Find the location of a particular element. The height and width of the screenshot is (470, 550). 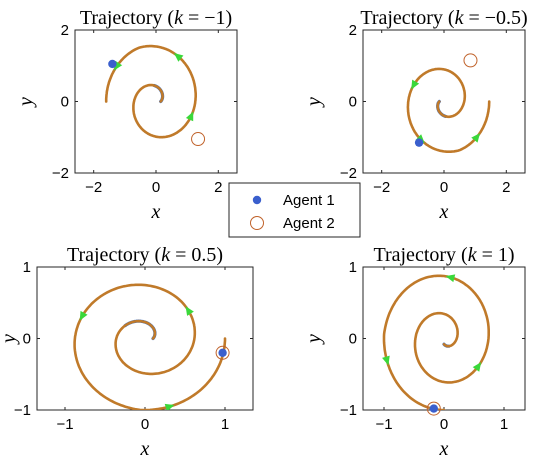

legend: Agent 1 Agent 2 is located at coordinates (294, 210).